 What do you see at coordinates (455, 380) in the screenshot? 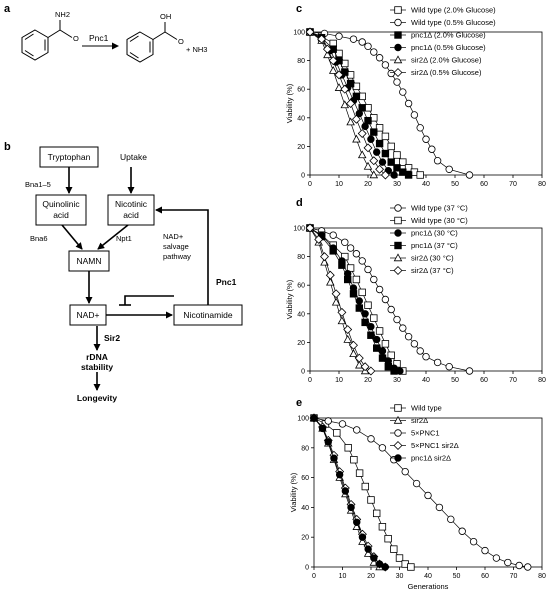
I see `x-tick-label: 50` at bounding box center [455, 380].